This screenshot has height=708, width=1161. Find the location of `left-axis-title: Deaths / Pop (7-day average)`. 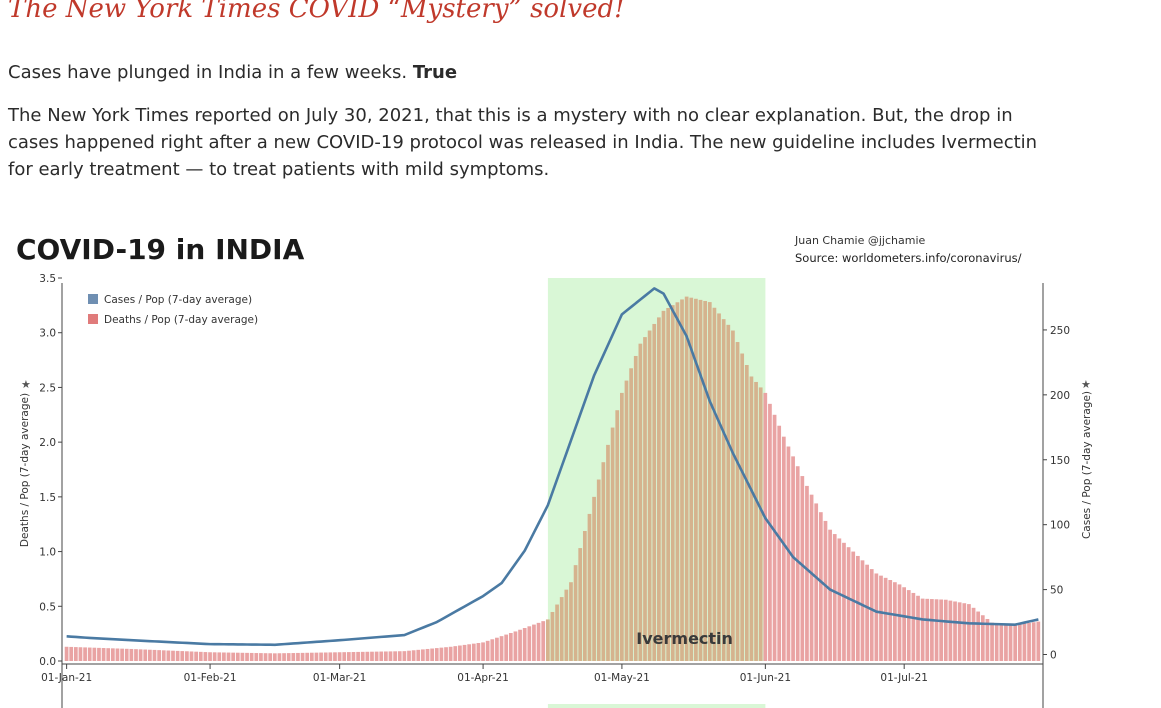

left-axis-title: Deaths / Pop (7-day average) is located at coordinates (25, 470).